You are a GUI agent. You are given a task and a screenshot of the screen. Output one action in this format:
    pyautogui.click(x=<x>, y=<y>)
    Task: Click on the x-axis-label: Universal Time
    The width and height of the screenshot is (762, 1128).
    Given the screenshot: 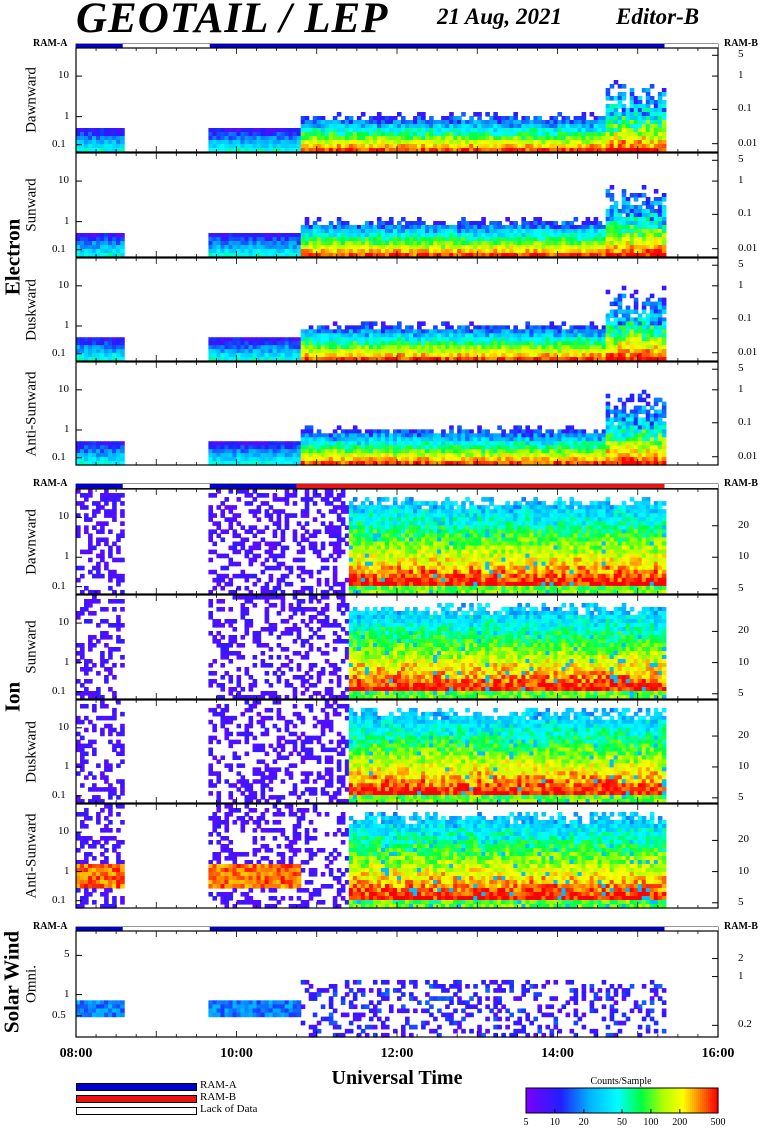 What is the action you would take?
    pyautogui.click(x=397, y=1078)
    